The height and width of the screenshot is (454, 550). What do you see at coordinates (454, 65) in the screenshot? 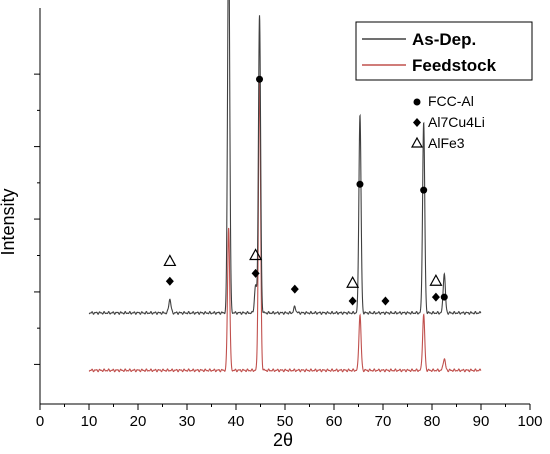
I see `legend-label-feedstock: Feedstock` at bounding box center [454, 65].